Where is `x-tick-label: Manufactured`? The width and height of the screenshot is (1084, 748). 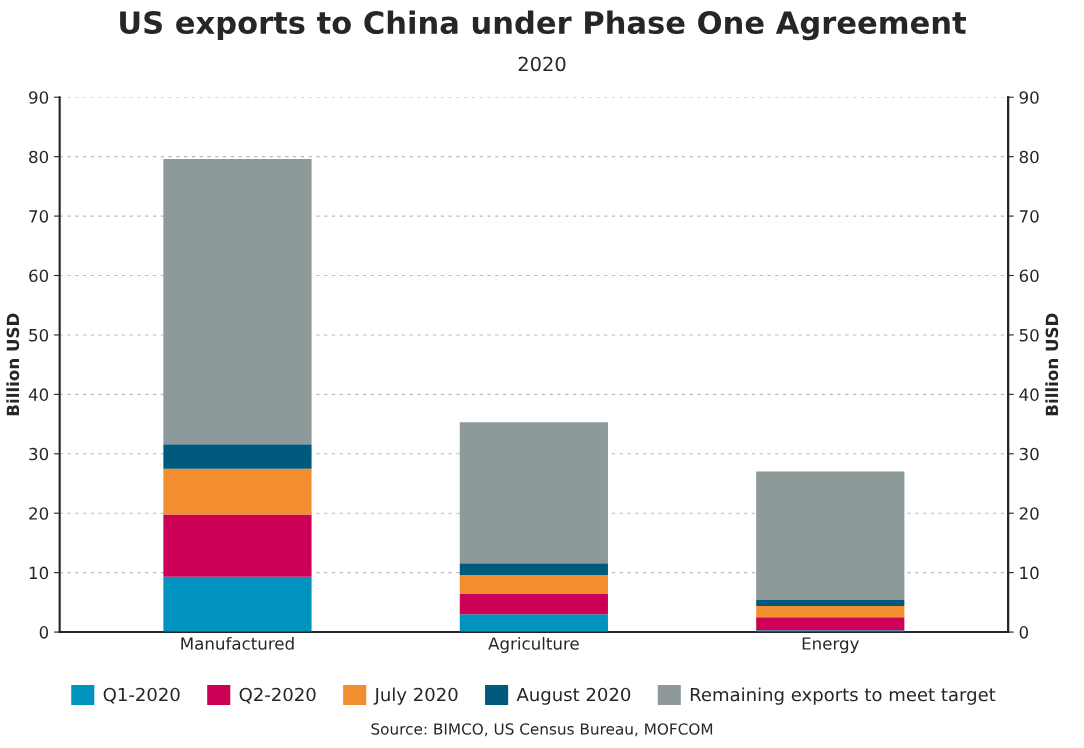
x-tick-label: Manufactured is located at coordinates (237, 643).